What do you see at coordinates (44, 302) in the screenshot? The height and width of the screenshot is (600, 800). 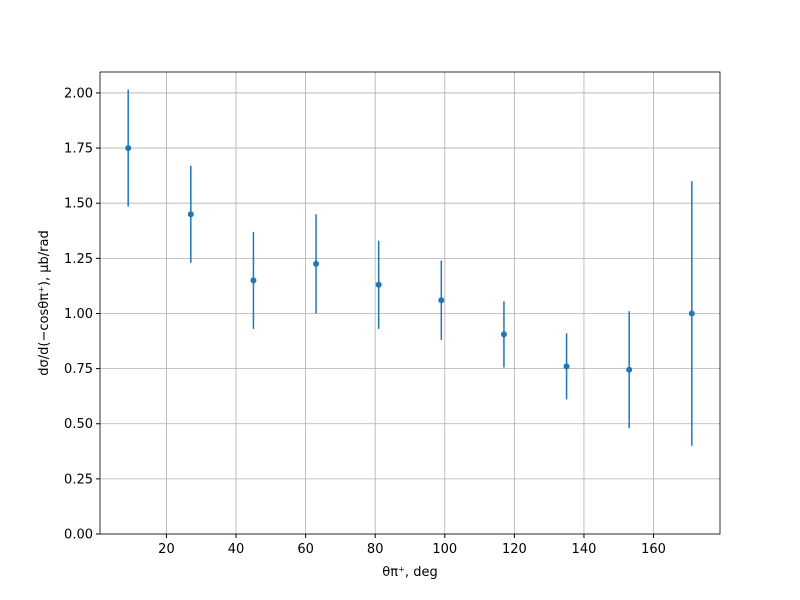 I see `y-axis-label: dσ/d(−cosθπ⁺), μb/rad` at bounding box center [44, 302].